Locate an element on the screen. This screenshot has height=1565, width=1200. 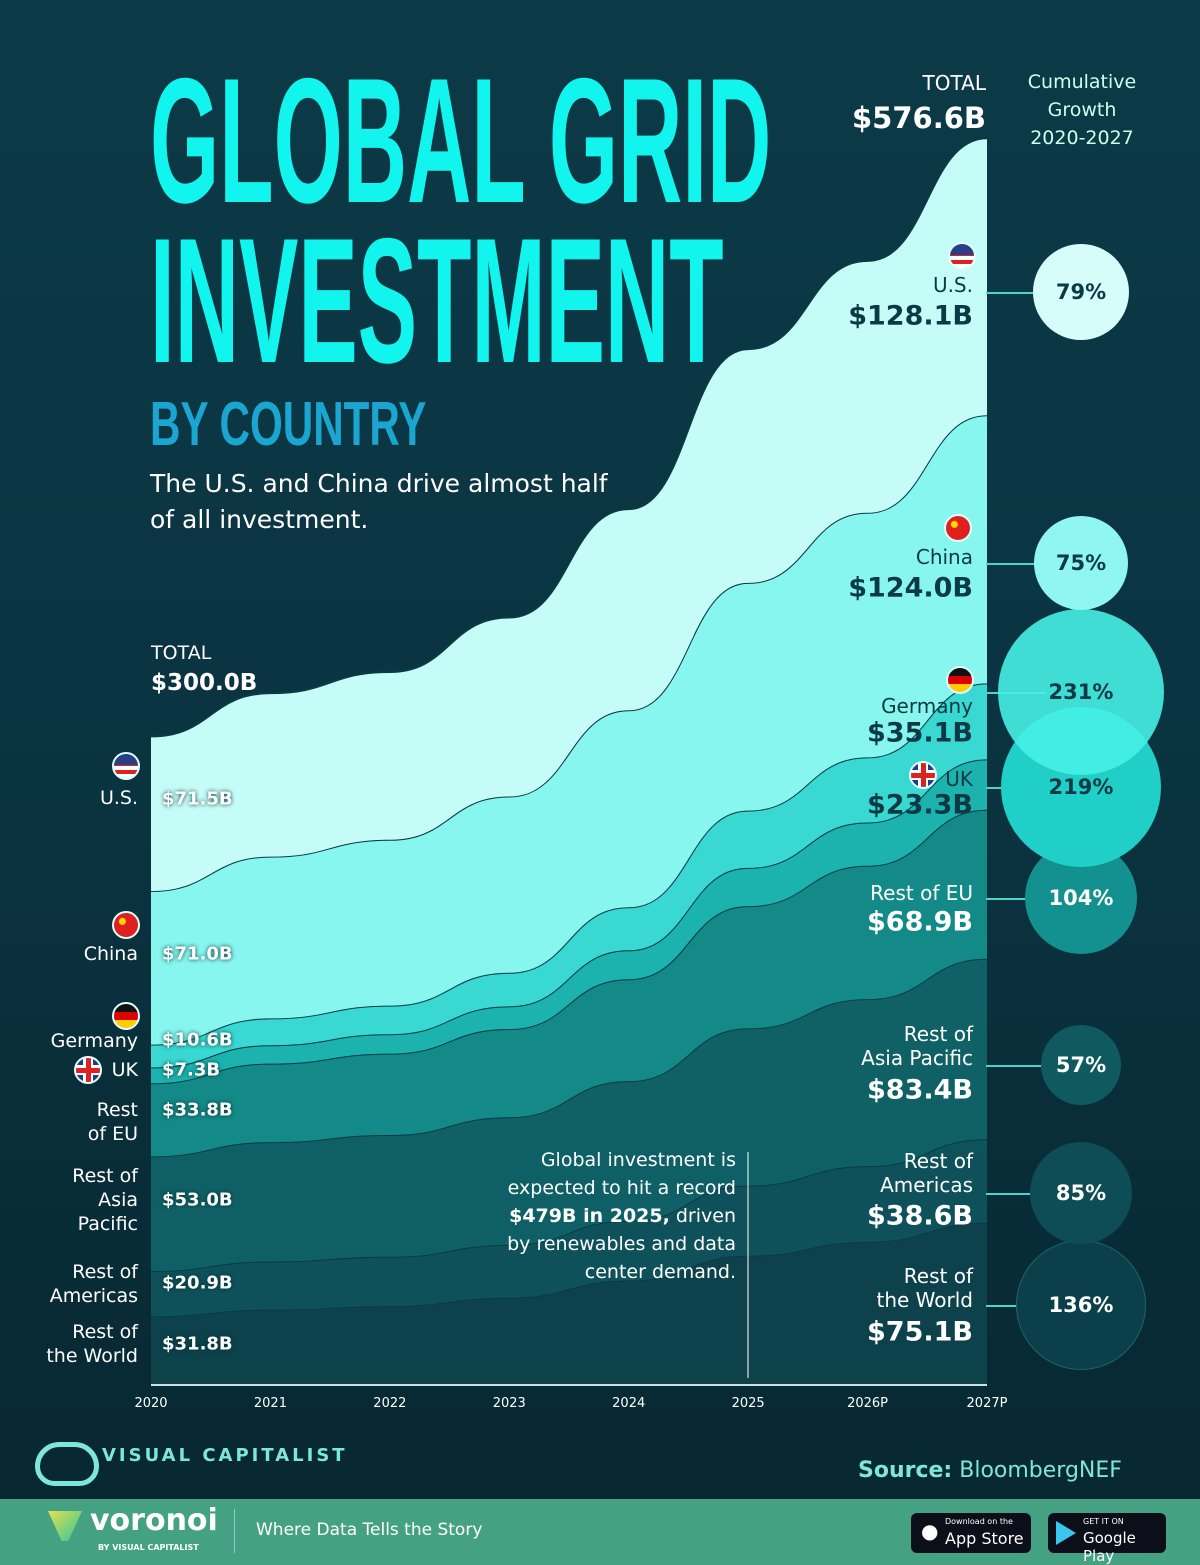
voronoi-logo: voronoi is located at coordinates (154, 1520).